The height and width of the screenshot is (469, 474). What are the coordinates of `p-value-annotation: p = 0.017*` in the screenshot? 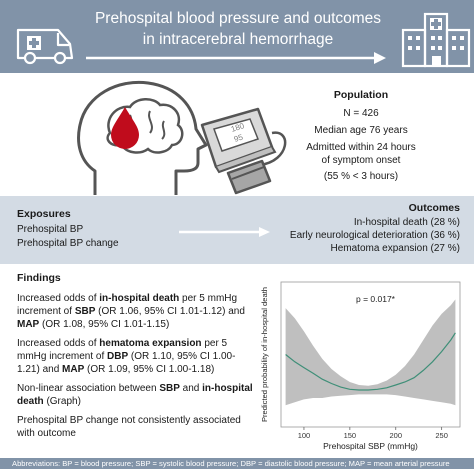 It's located at (376, 299).